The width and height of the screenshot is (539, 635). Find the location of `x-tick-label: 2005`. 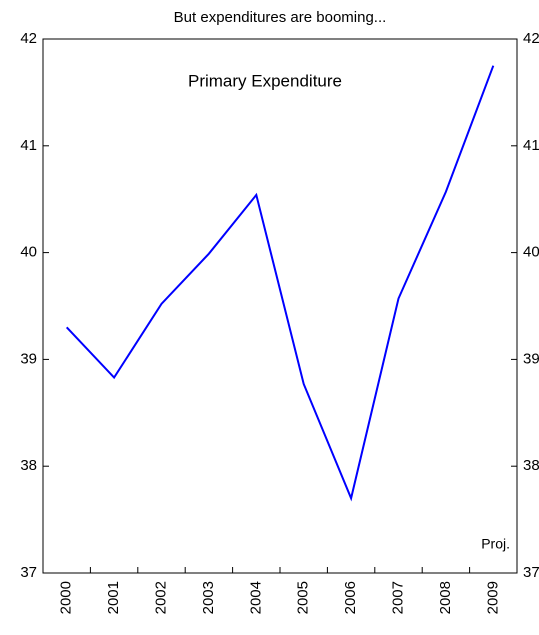

x-tick-label: 2005 is located at coordinates (303, 597).